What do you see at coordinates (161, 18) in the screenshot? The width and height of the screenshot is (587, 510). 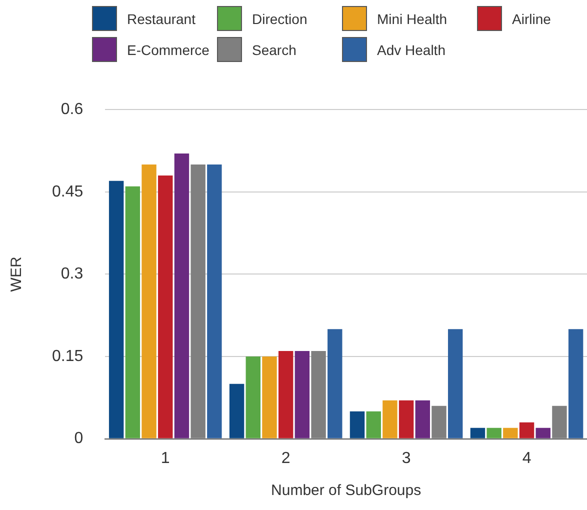 I see `legend-label: Restaurant` at bounding box center [161, 18].